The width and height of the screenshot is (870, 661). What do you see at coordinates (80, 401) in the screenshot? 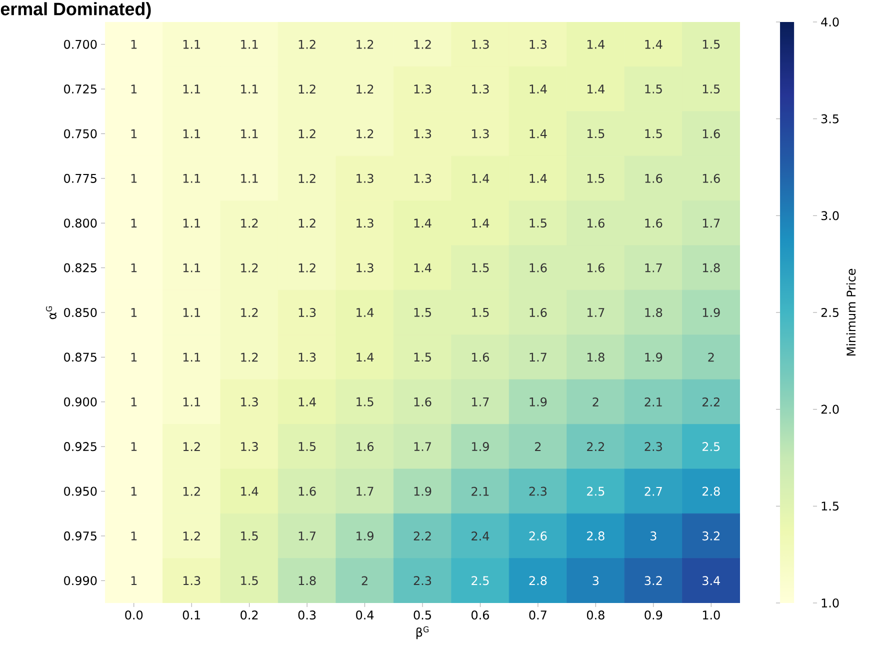
I see `y-tick-label: 0.900` at bounding box center [80, 401].